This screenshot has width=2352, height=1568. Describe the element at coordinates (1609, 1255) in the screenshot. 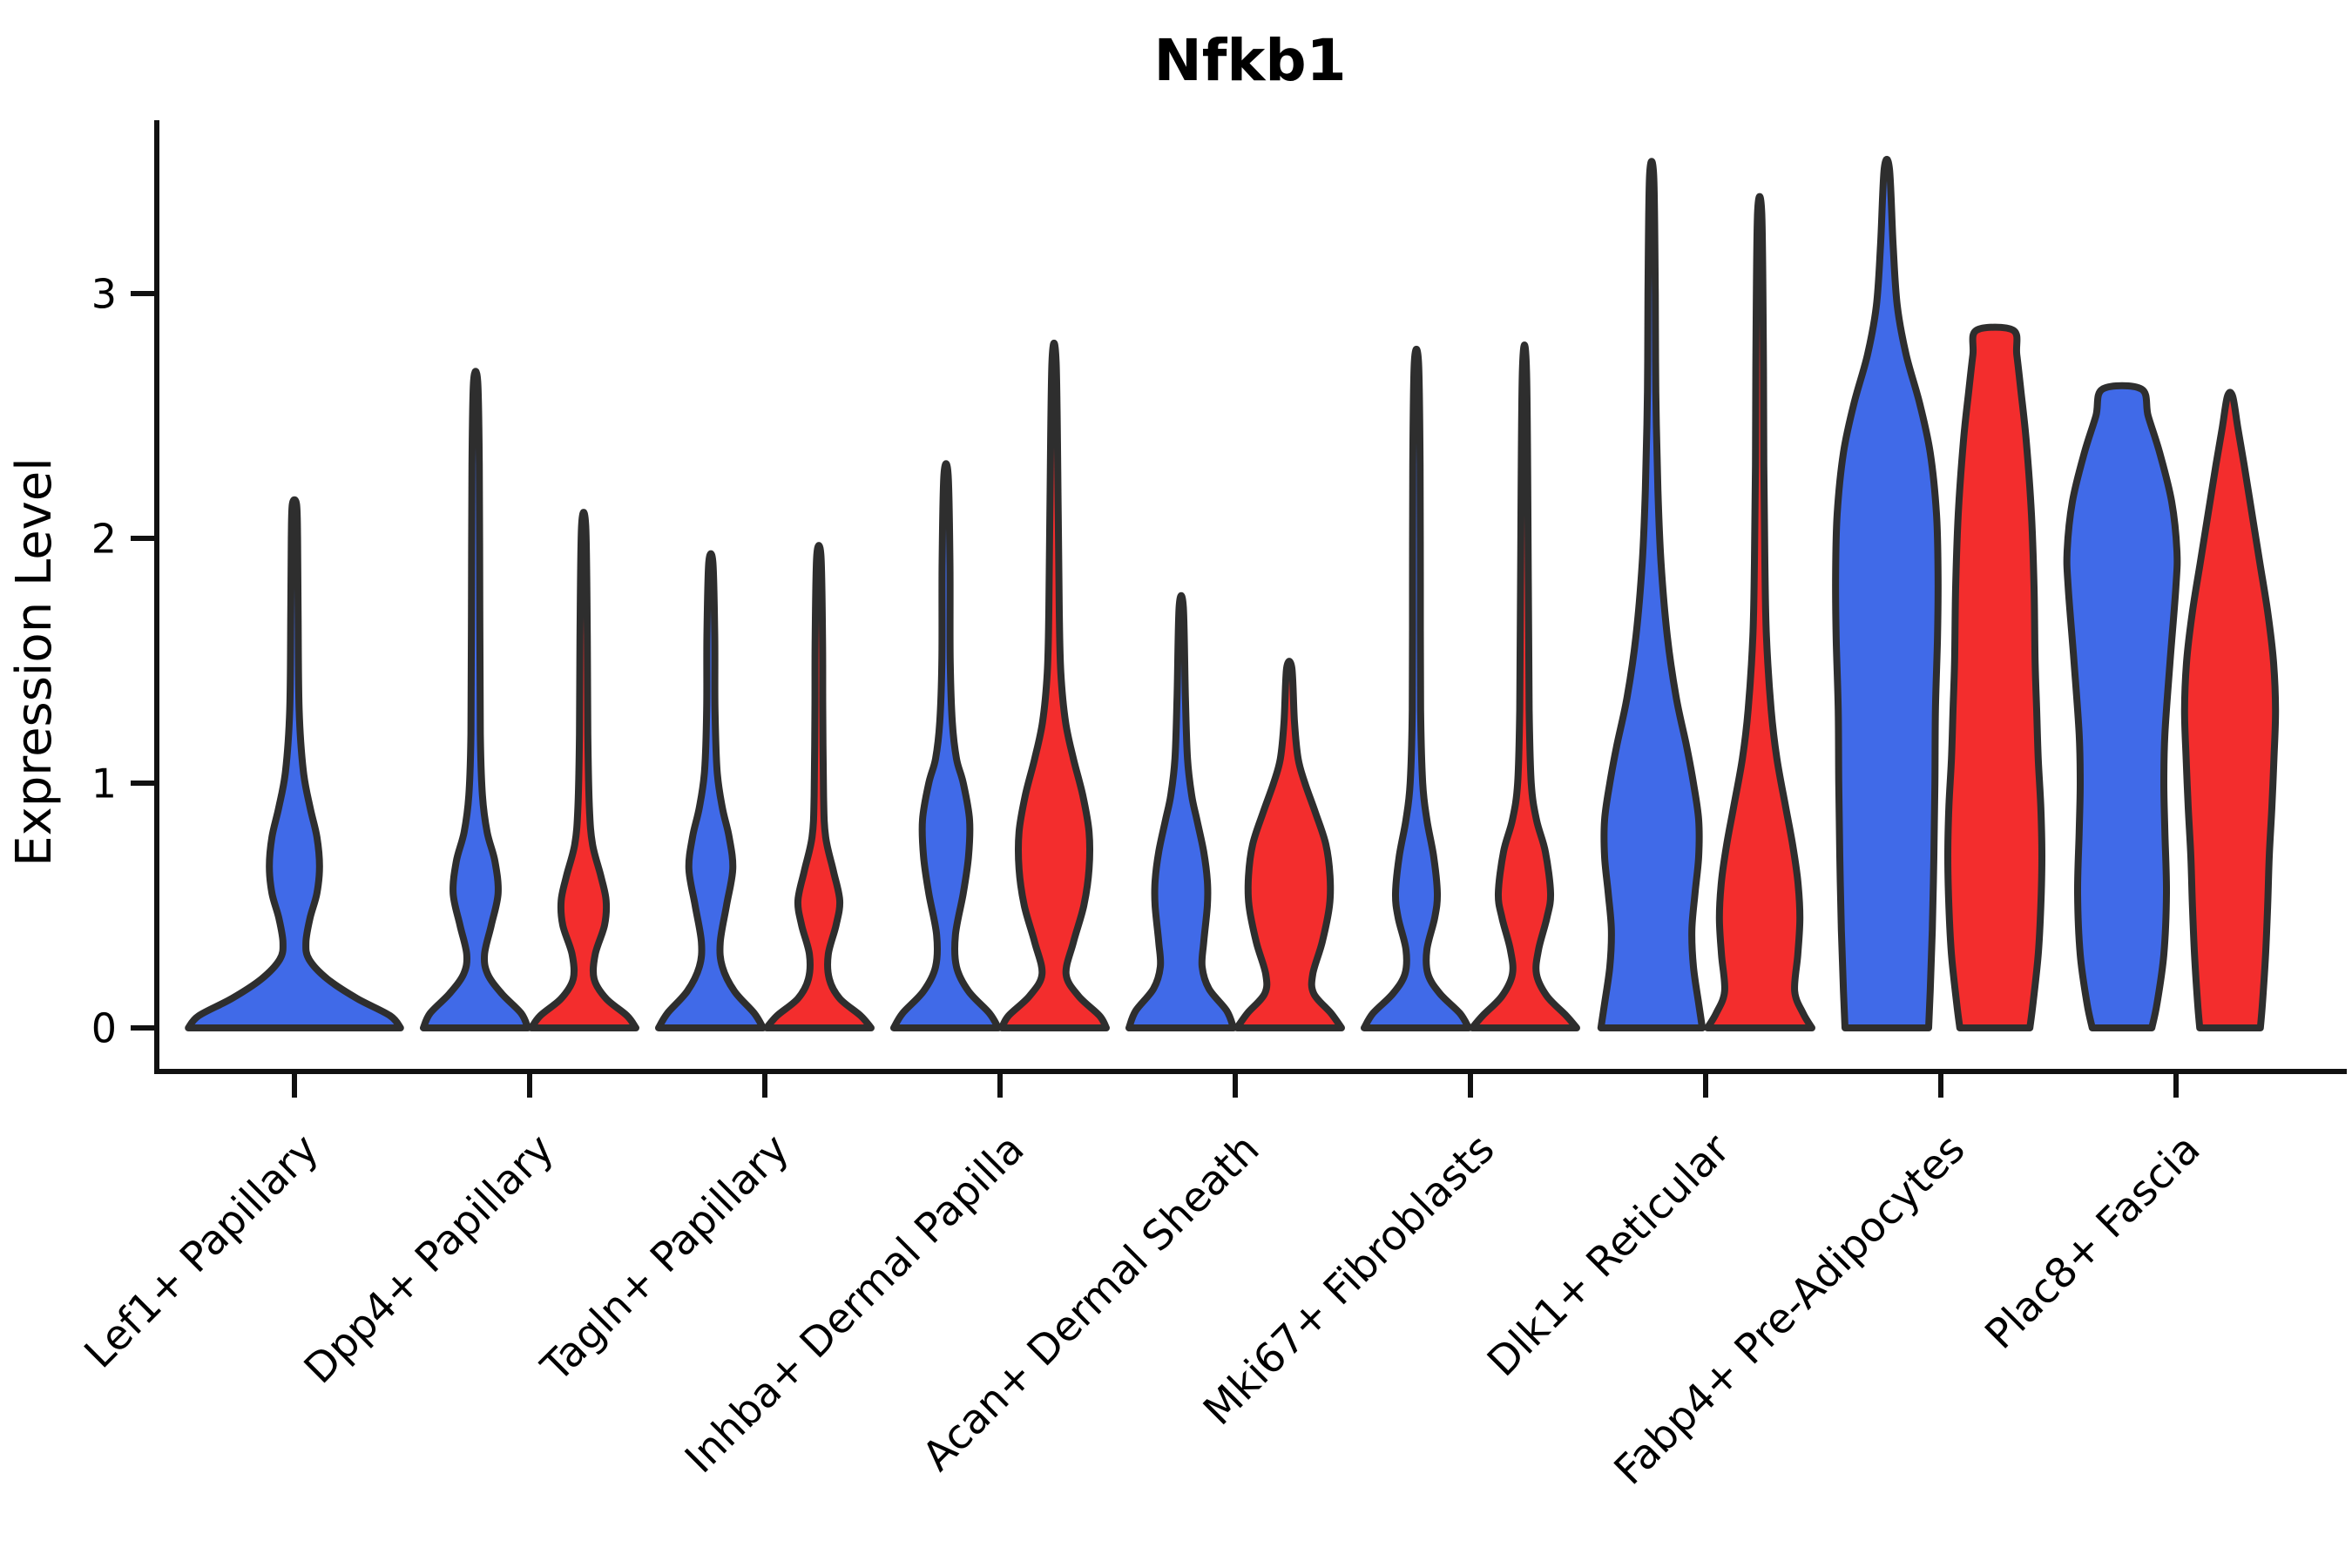

I see `x-tick-label: Dlk1+ Reticular` at that location.